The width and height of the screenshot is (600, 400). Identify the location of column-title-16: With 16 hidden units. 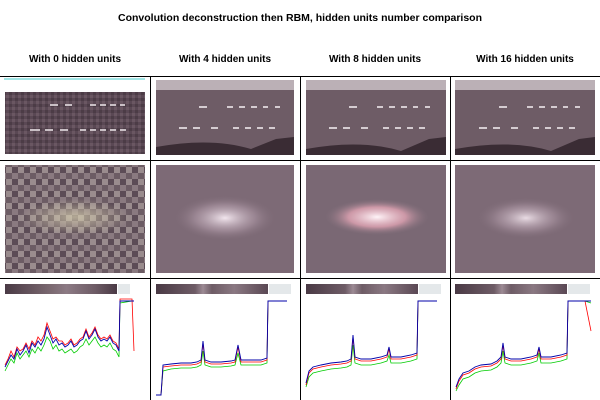
(525, 59).